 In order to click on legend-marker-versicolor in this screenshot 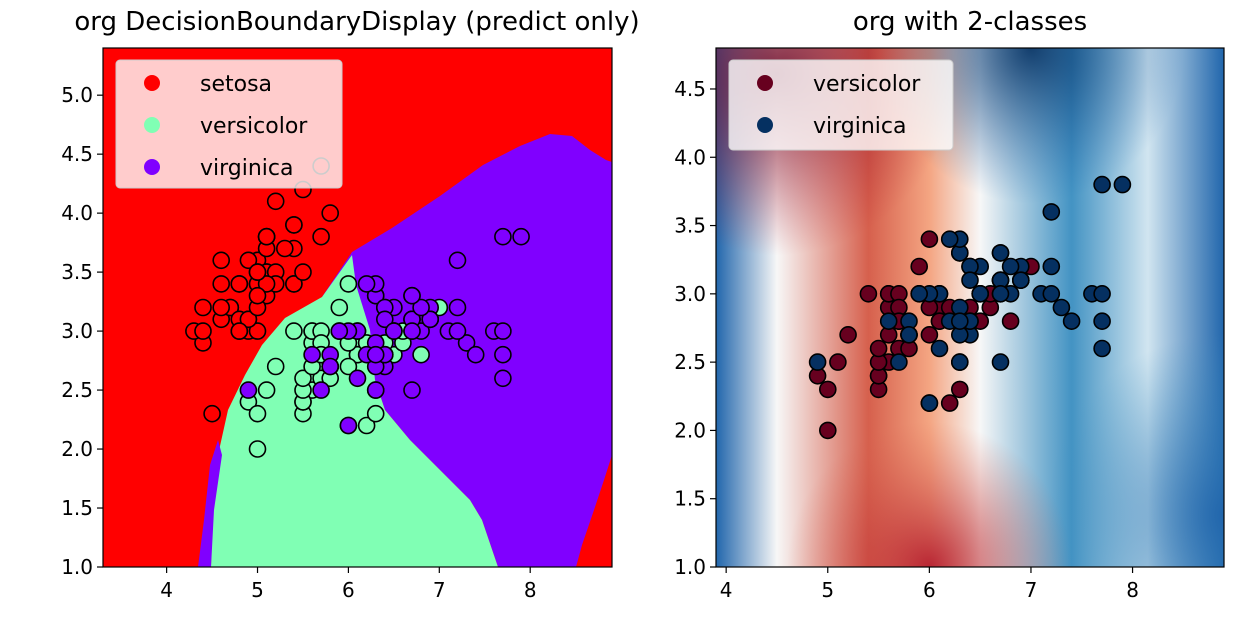, I will do `click(765, 83)`.